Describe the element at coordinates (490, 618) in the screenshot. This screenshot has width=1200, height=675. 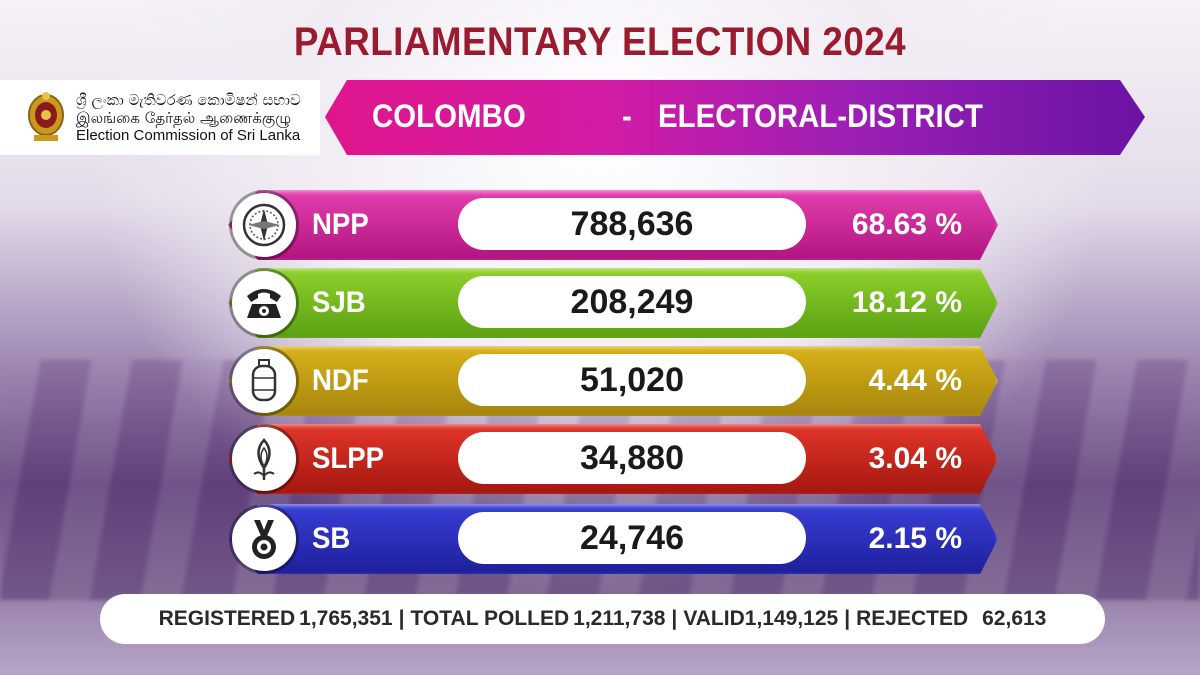
I see `total-polled-label: TOTAL POLLED` at that location.